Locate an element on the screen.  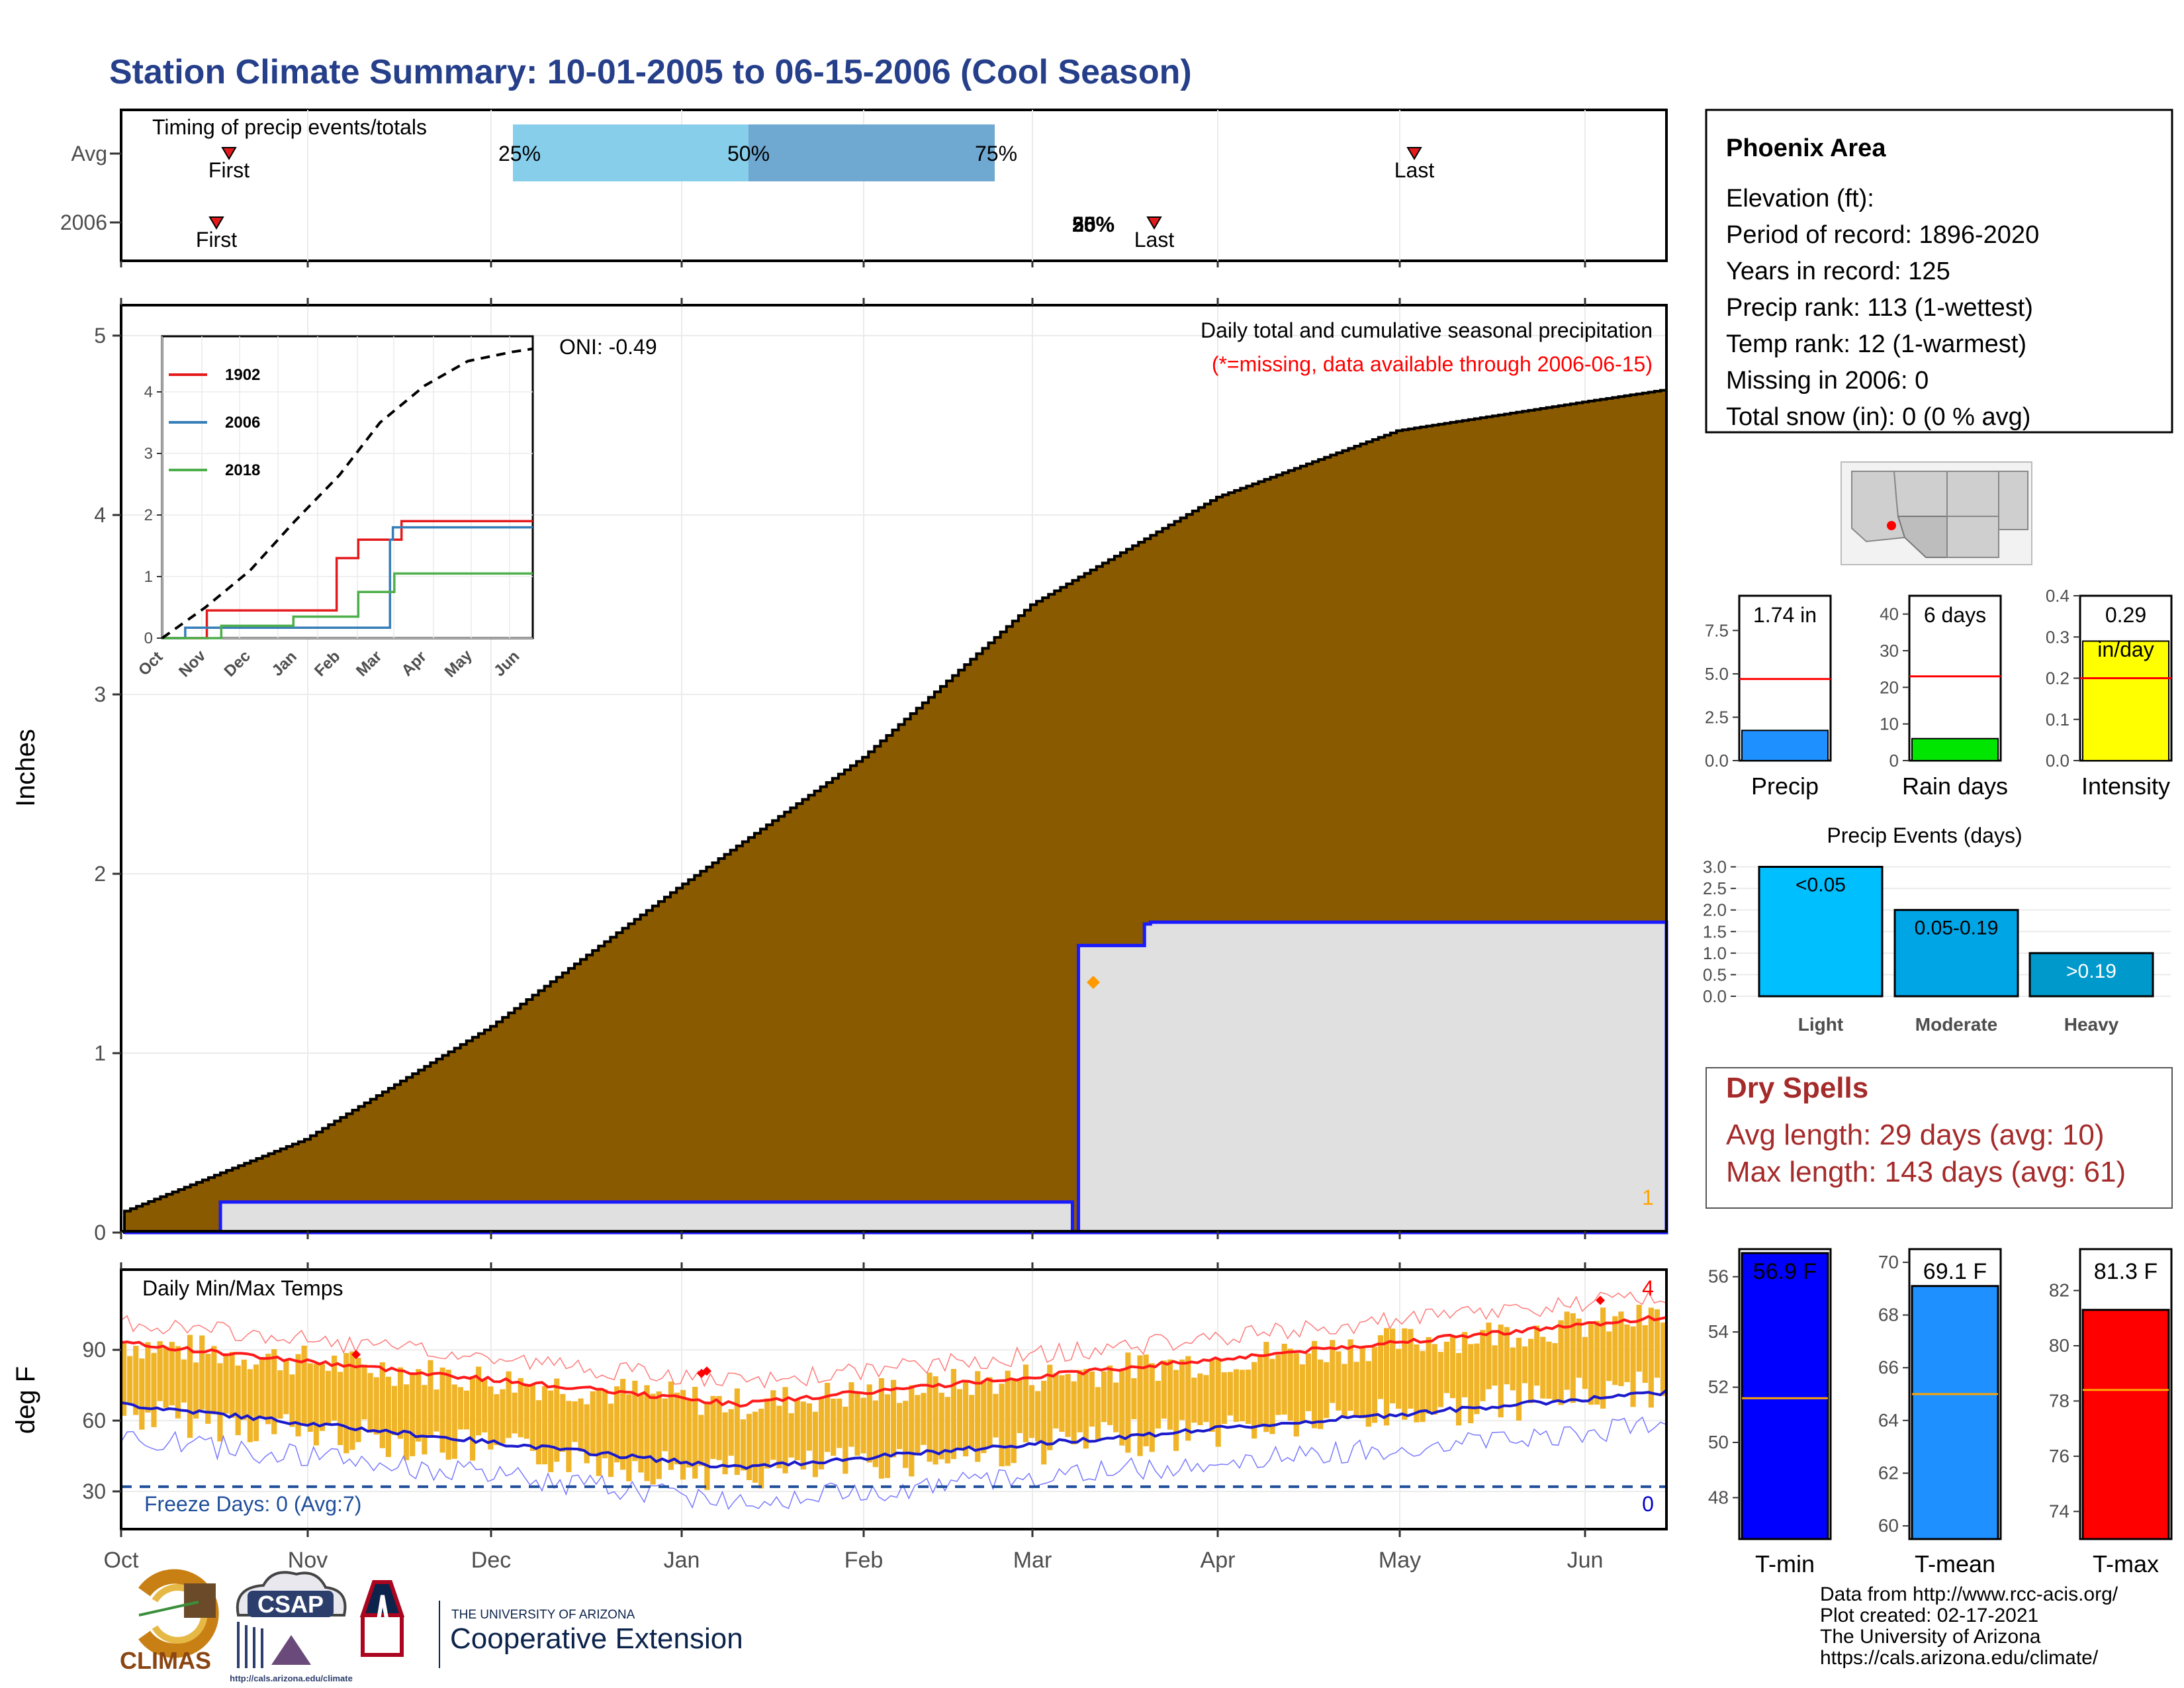
temp-summary-ytick-label: 66 is located at coordinates (1888, 1367).